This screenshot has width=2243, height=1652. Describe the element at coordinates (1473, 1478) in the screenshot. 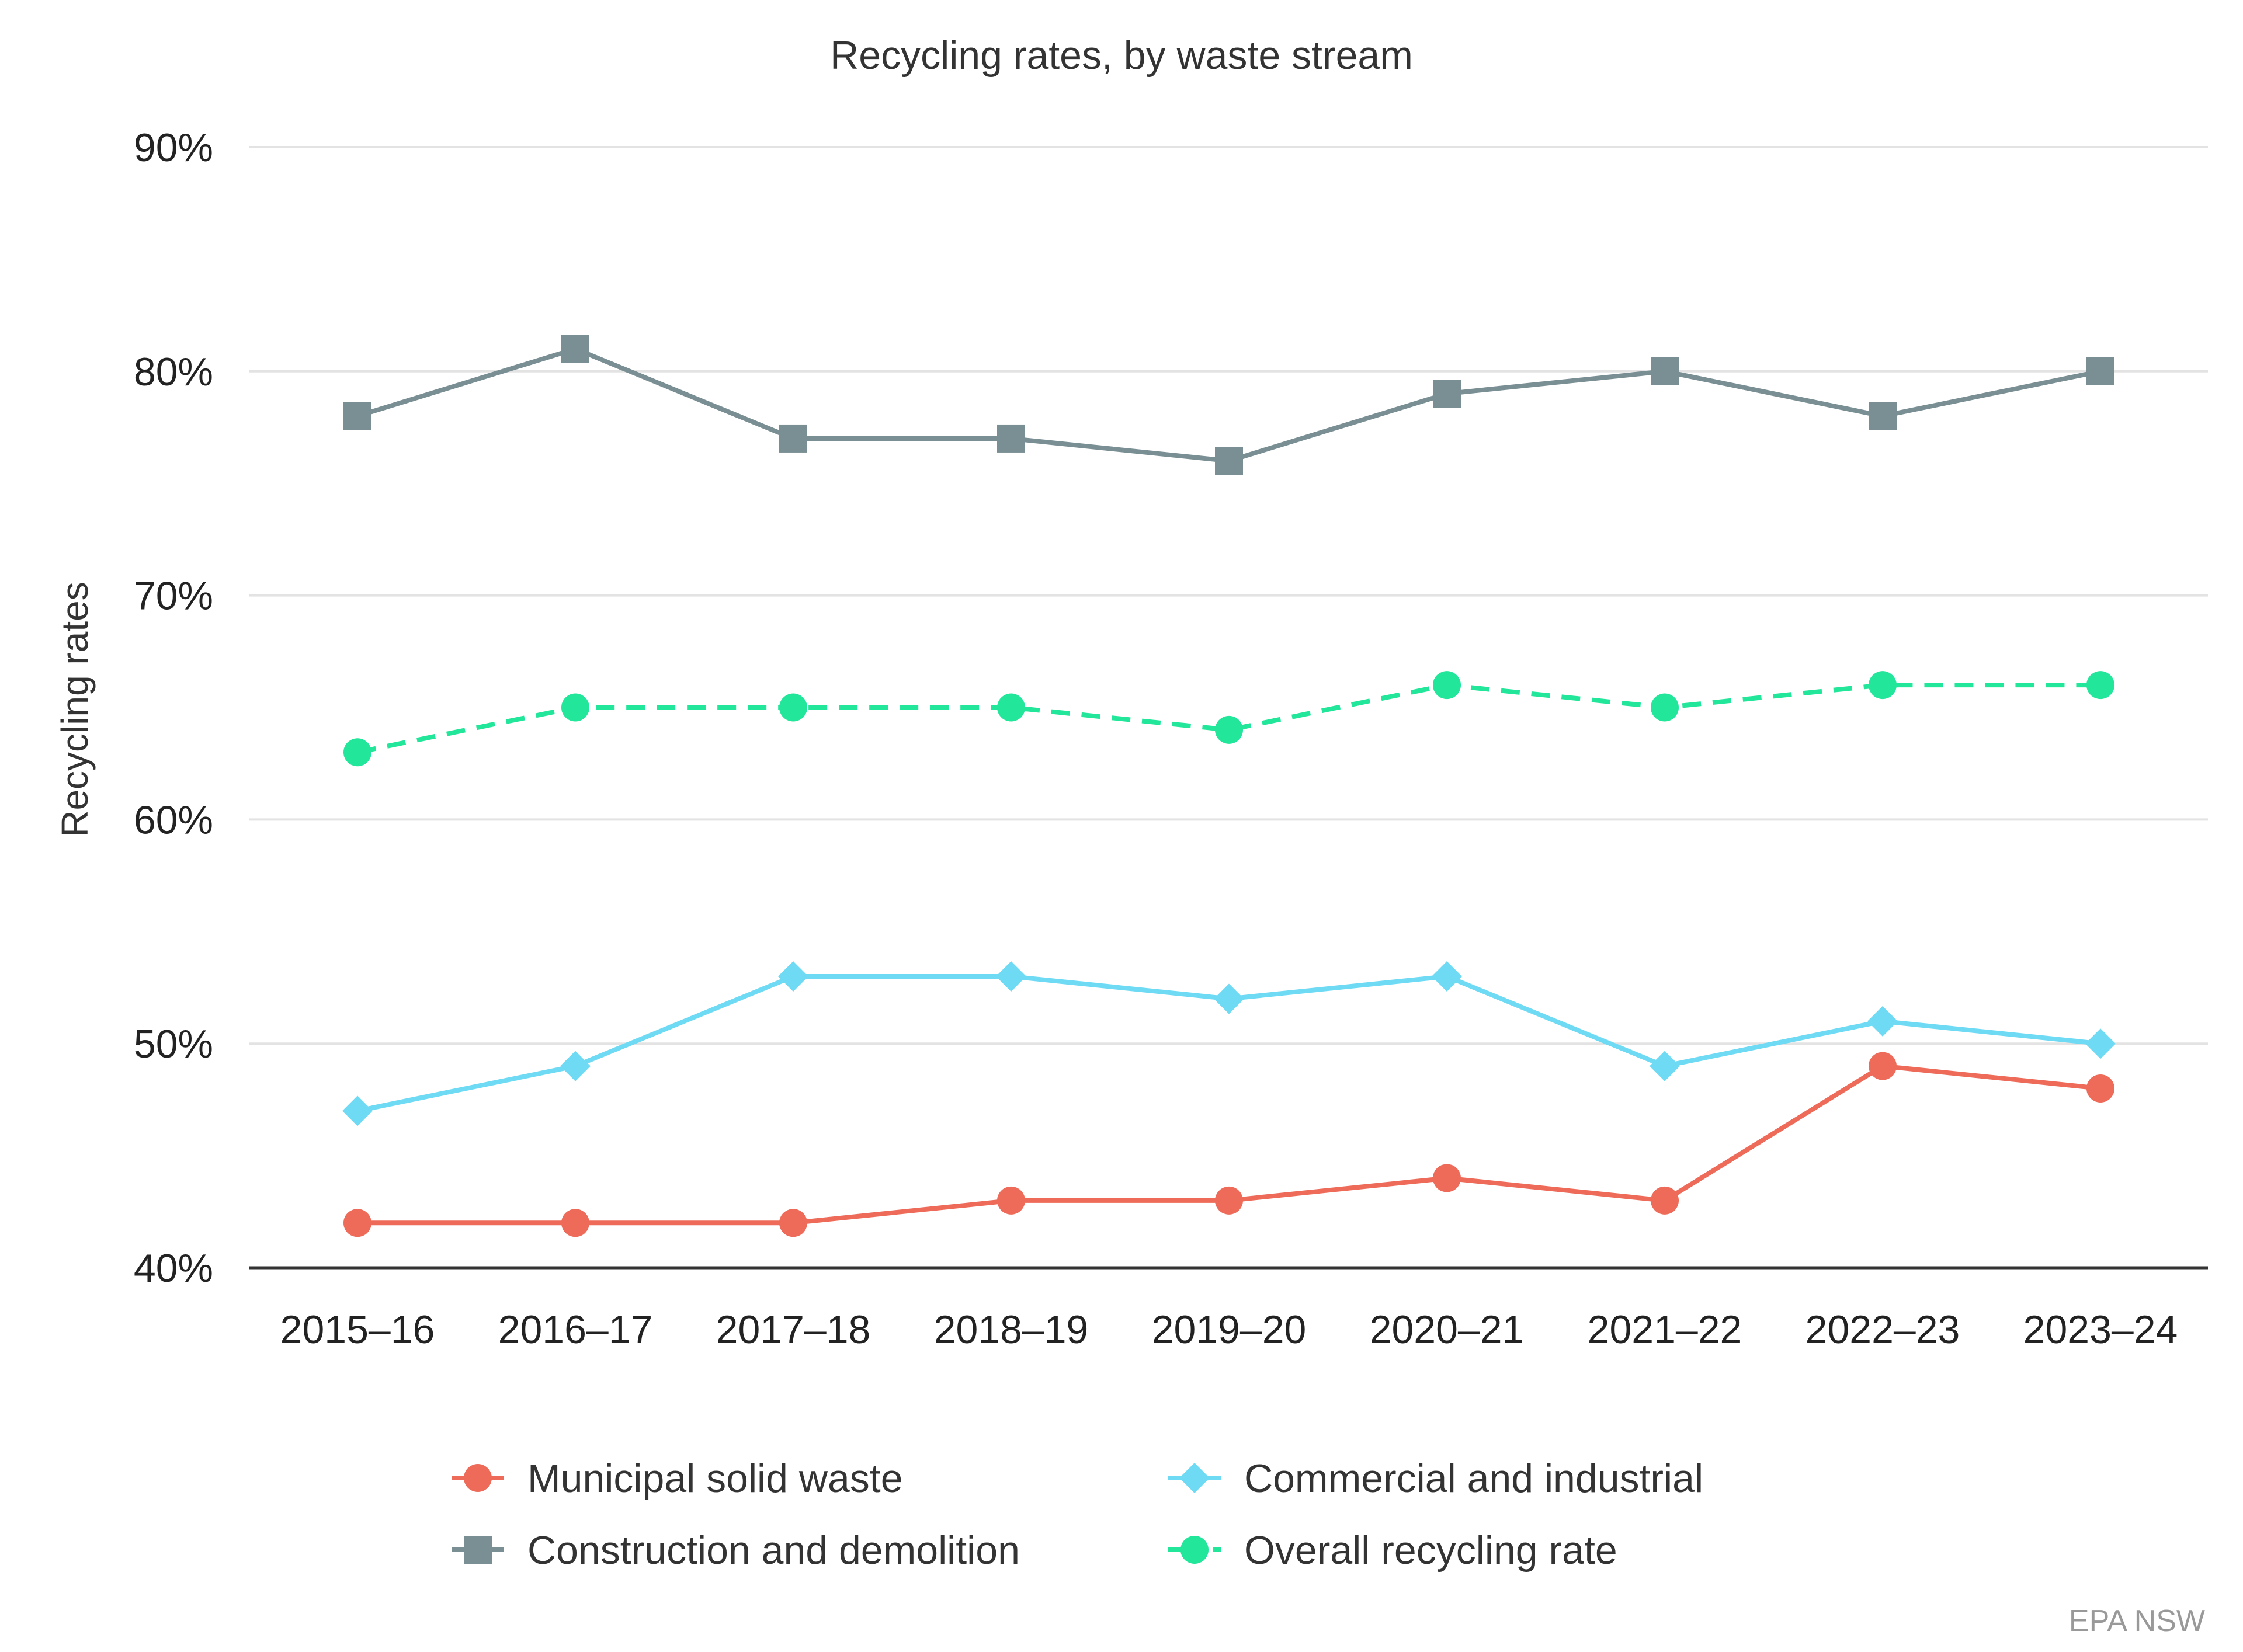

I see `legend-label-commercial-and-industrial: Commercial and industrial` at that location.